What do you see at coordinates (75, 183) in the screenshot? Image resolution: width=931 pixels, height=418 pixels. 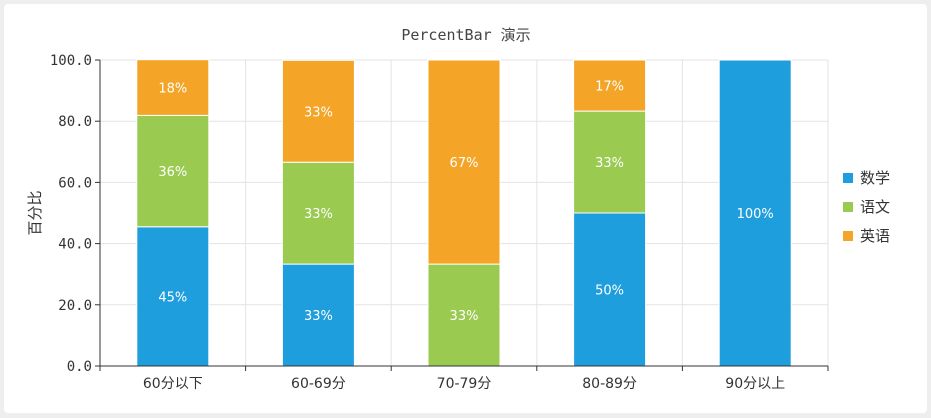 I see `y-tick-label: 60.0` at bounding box center [75, 183].